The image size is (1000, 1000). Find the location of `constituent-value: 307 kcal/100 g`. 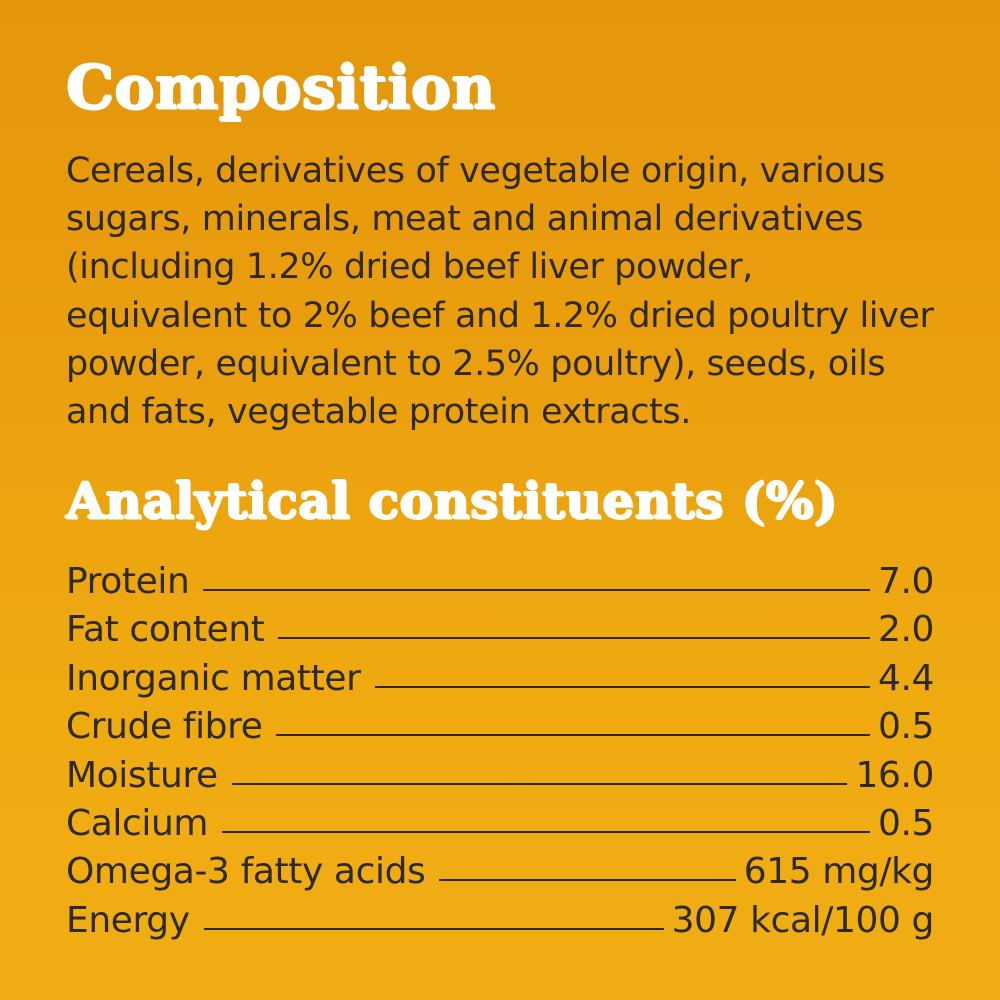

constituent-value: 307 kcal/100 g is located at coordinates (803, 920).